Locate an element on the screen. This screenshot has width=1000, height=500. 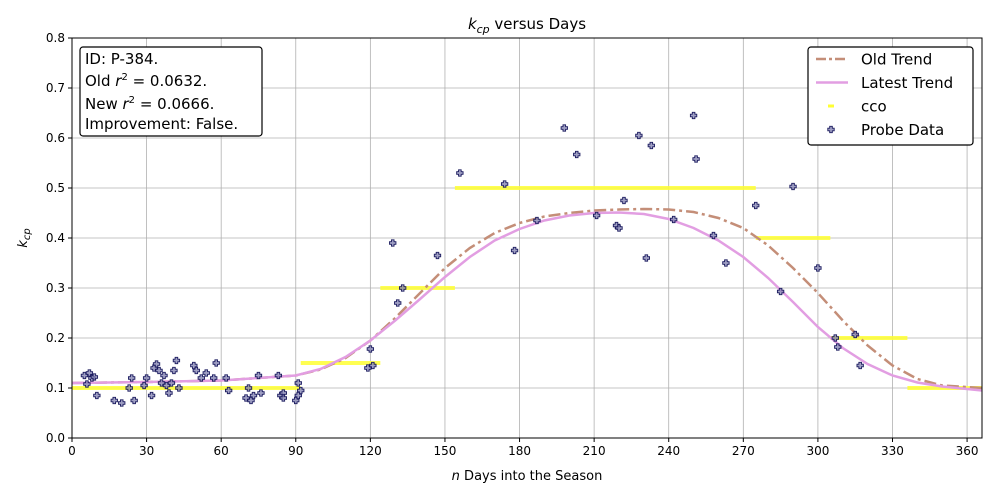
info-new-r2: New r2 = 0.0666. is located at coordinates (149, 104).